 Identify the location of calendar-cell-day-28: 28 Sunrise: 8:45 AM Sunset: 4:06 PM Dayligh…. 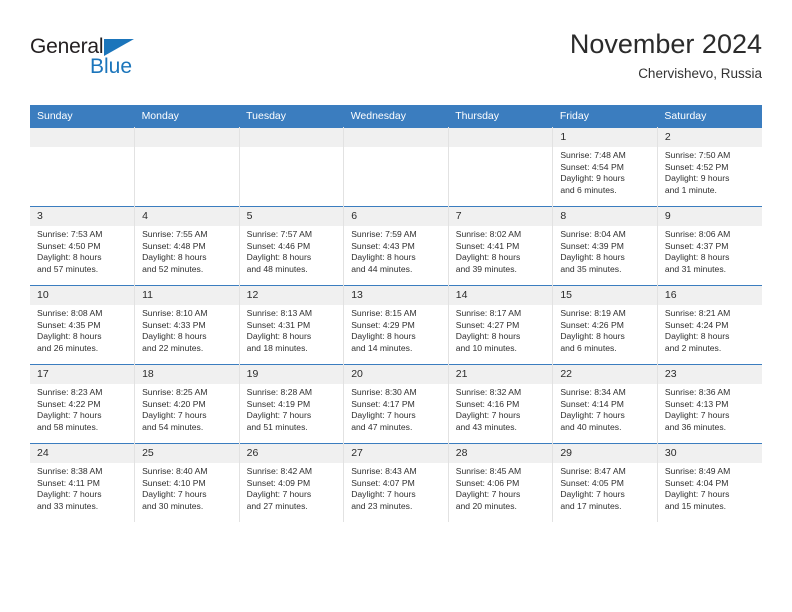
(501, 482).